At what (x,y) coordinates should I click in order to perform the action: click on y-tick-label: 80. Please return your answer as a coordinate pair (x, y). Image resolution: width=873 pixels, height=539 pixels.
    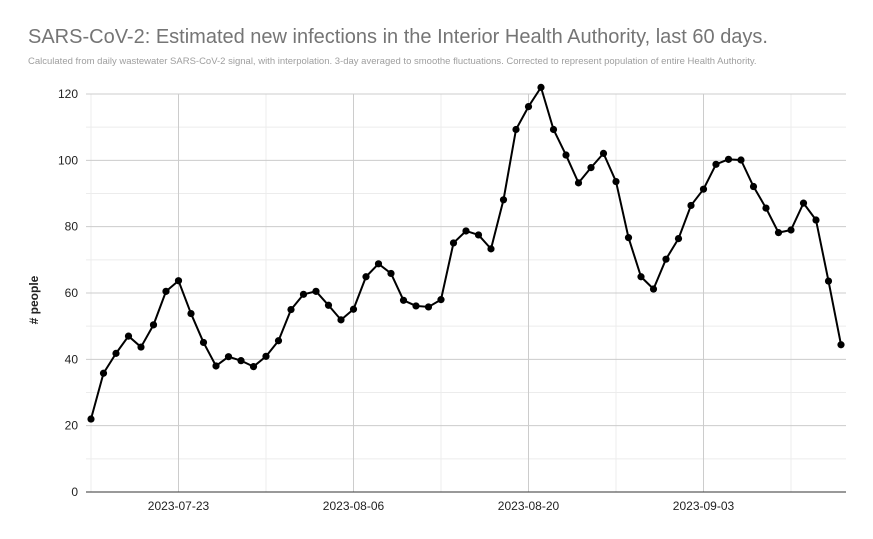
    Looking at the image, I should click on (72, 227).